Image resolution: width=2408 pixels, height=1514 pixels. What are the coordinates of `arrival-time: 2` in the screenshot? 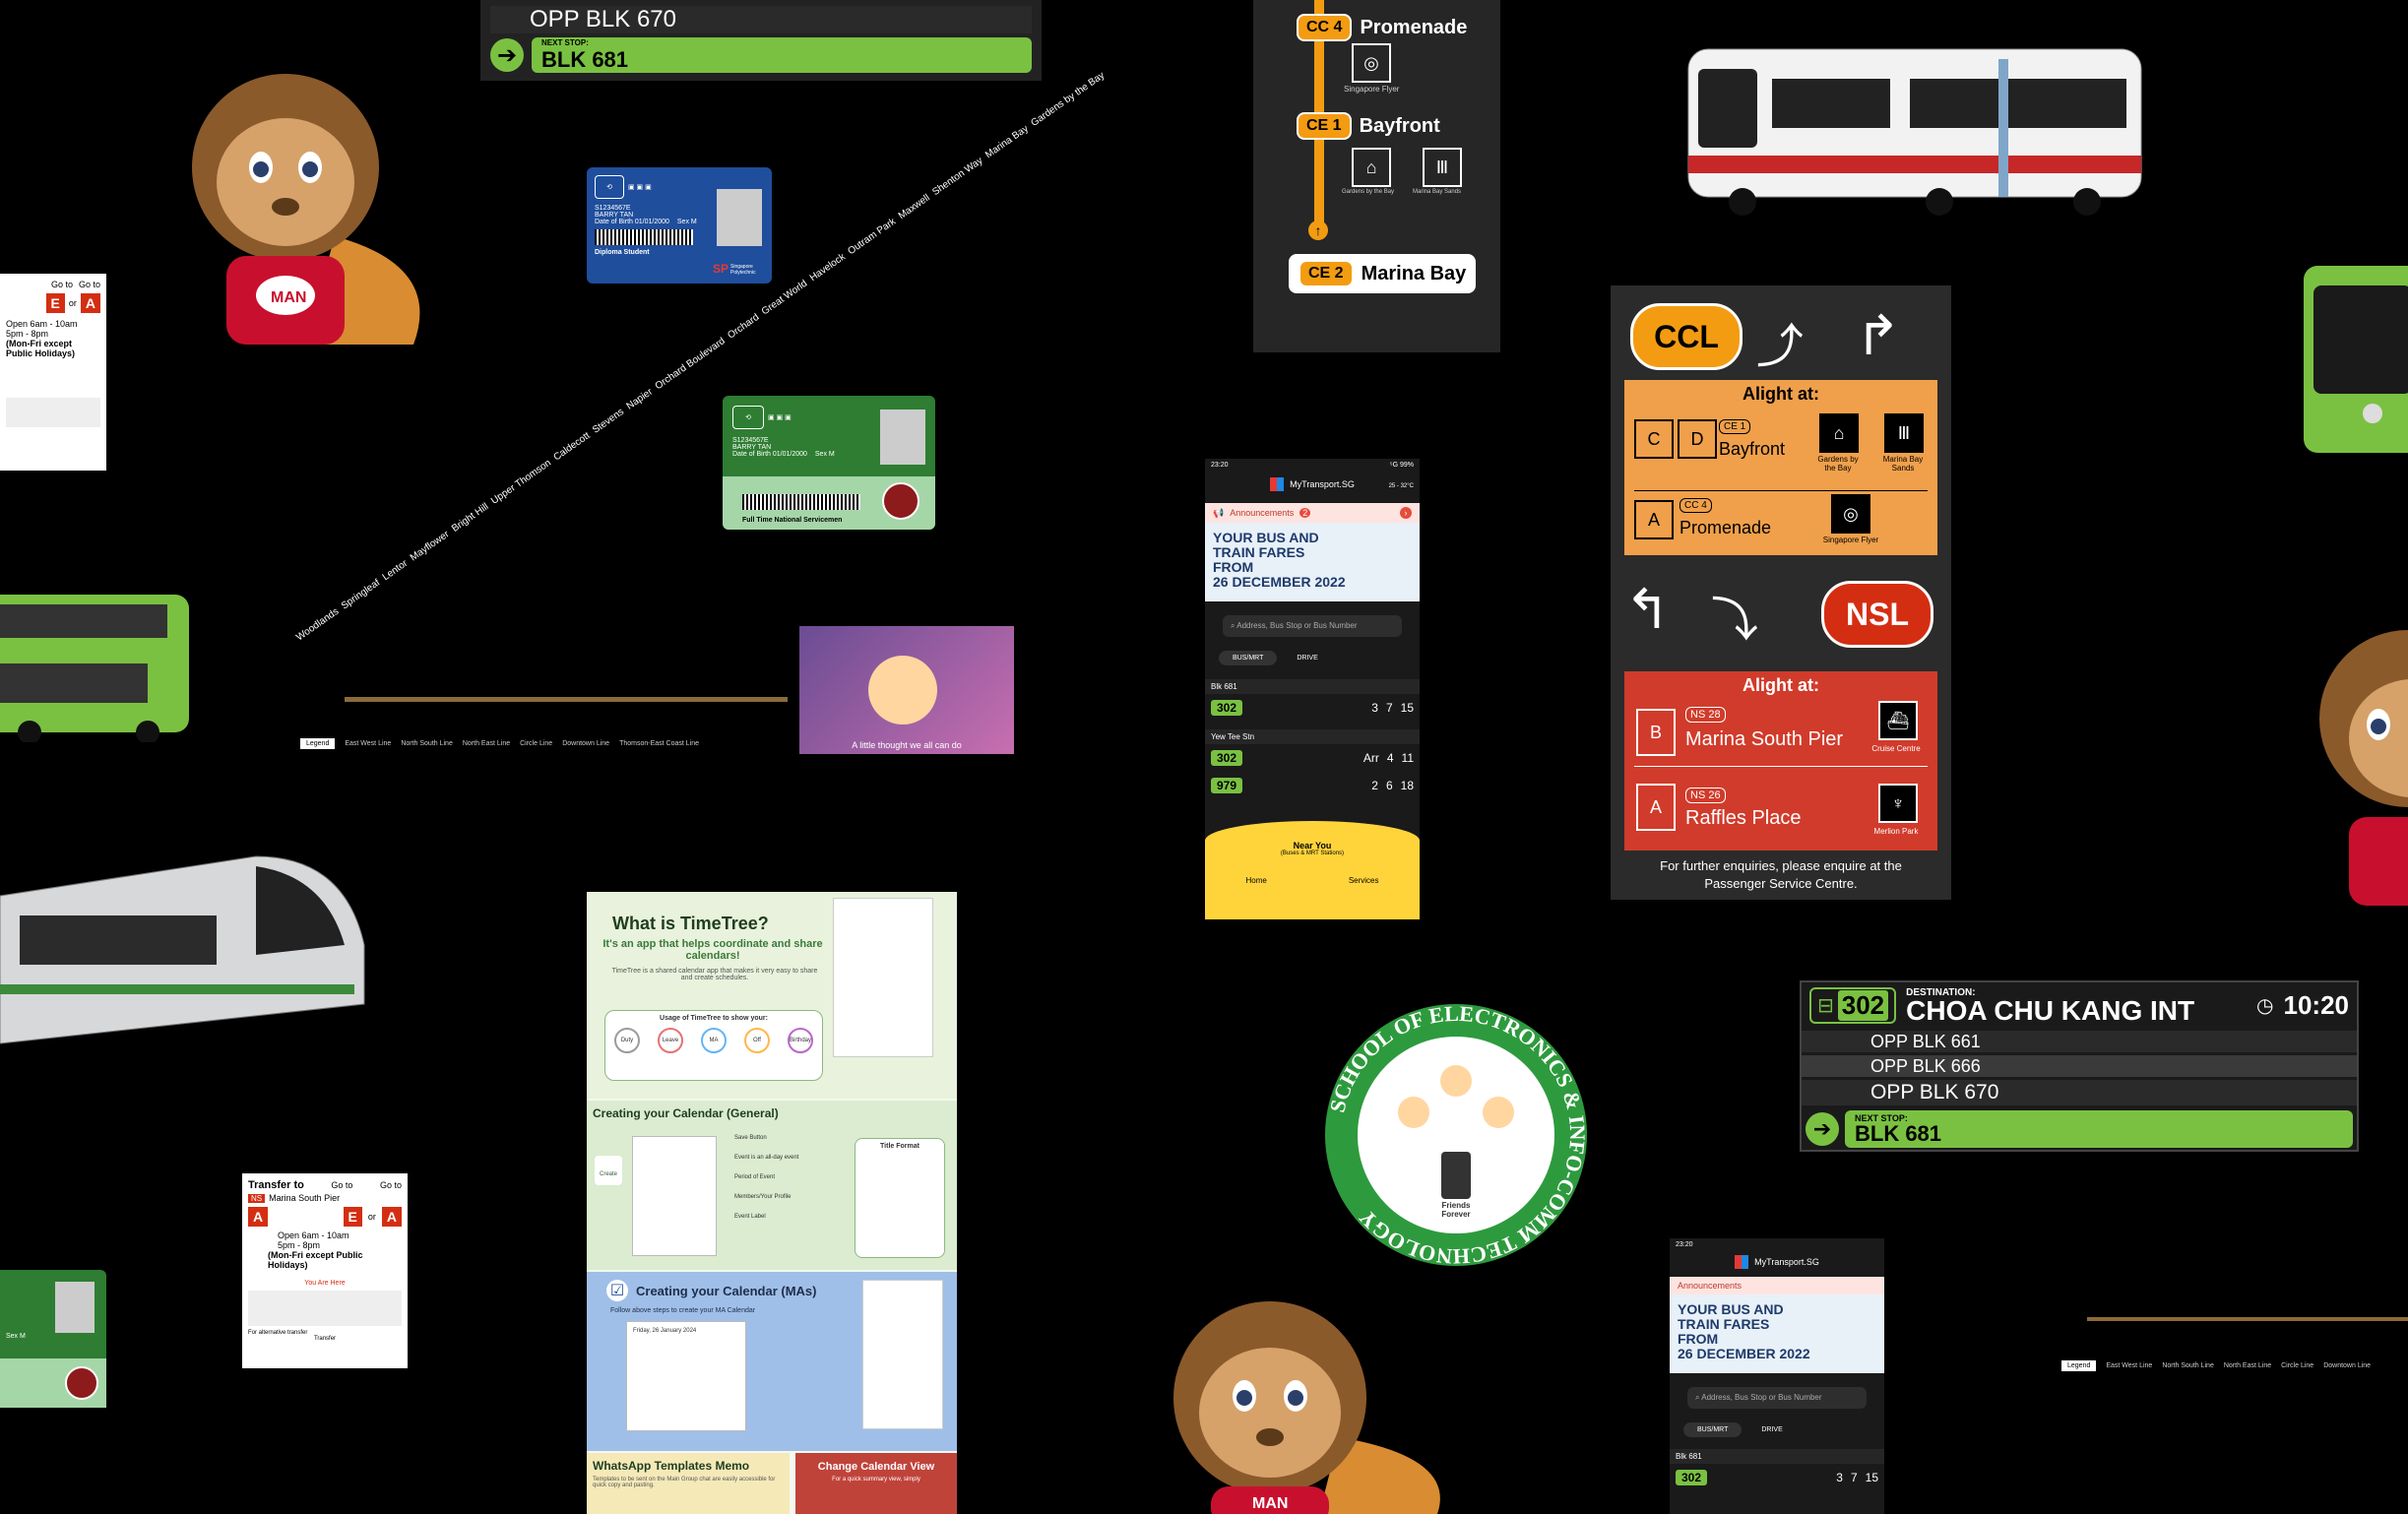 It's located at (1374, 786).